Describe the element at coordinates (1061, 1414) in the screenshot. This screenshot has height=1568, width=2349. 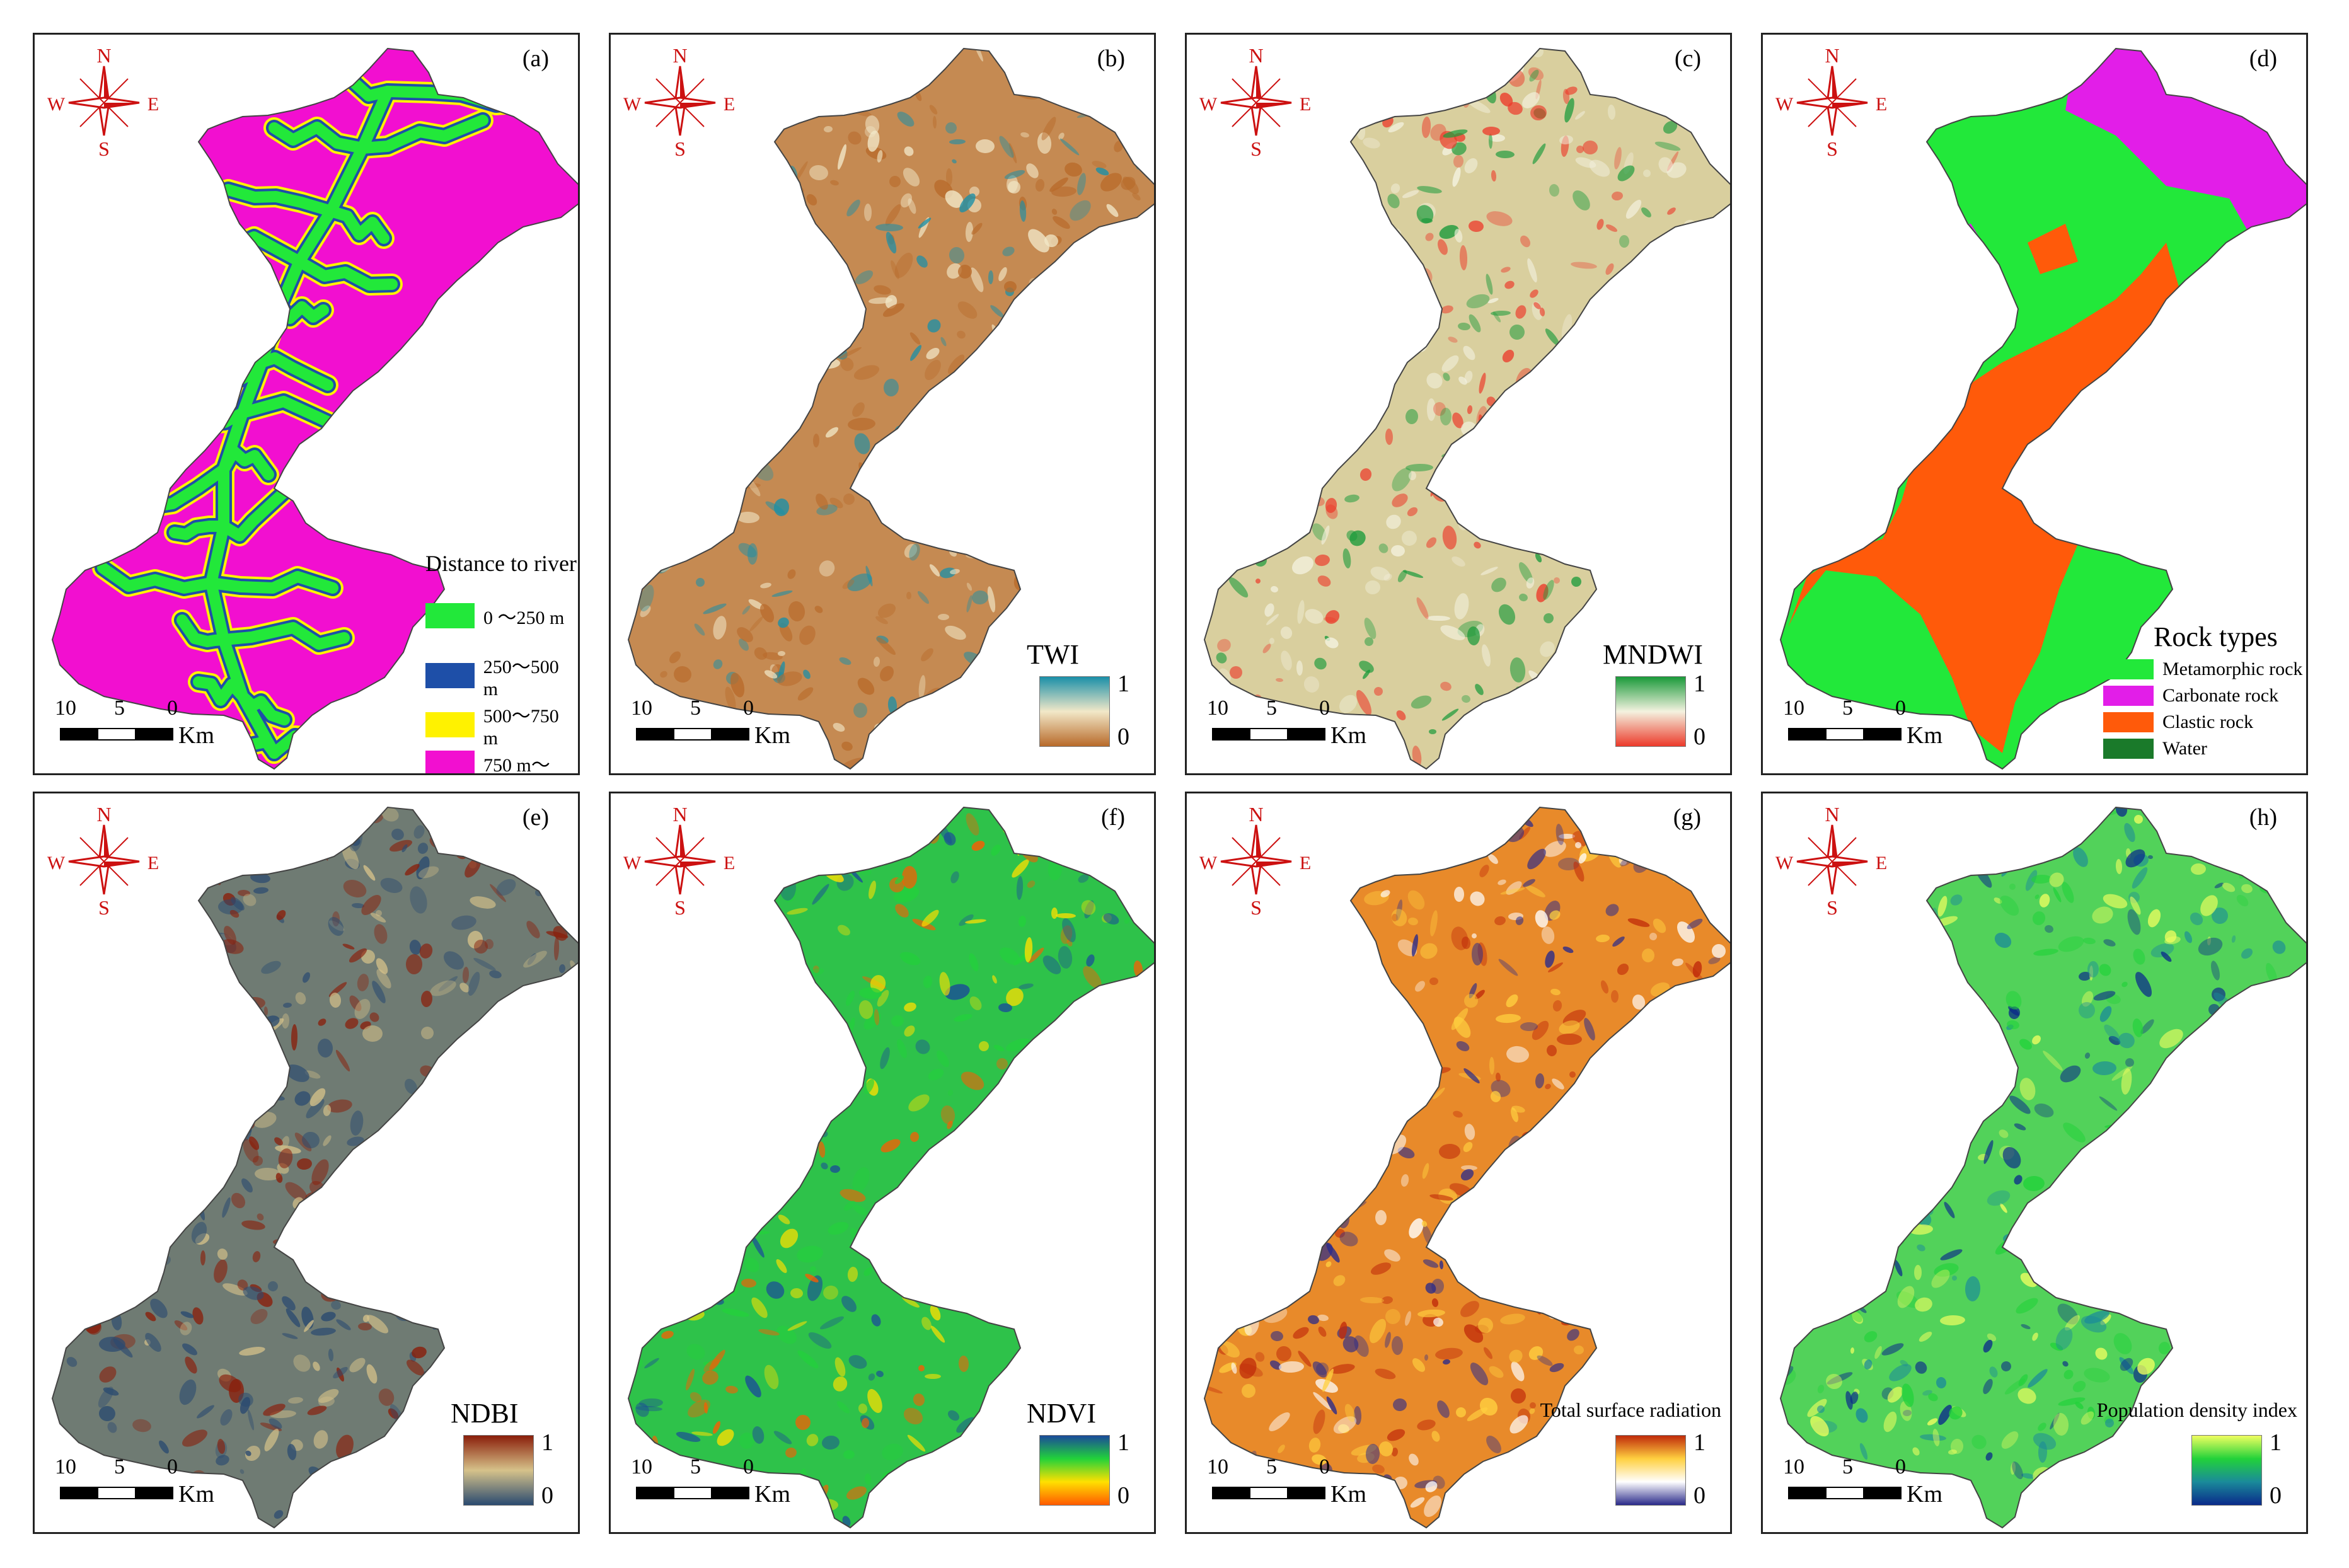
I see `legend-title-f: NDVI` at that location.